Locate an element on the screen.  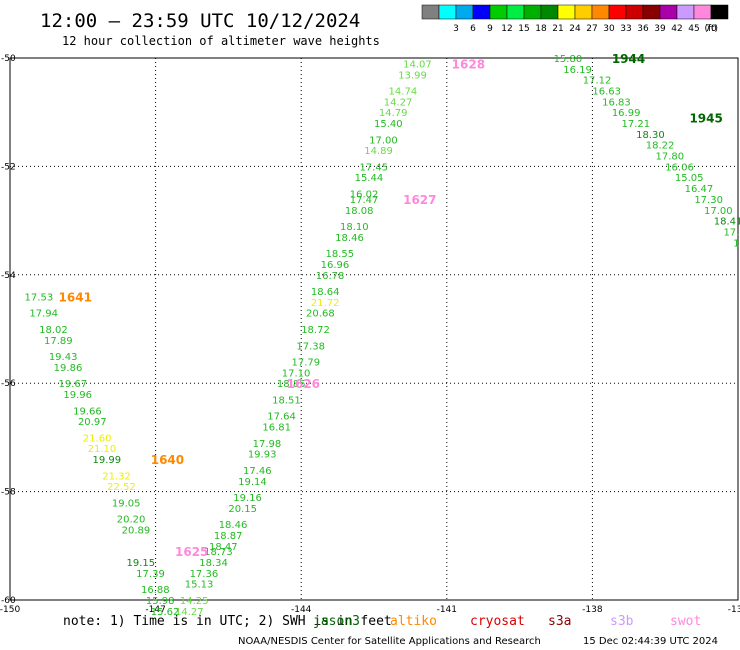
wave-height-label: 17.30 is located at coordinates (708, 200).